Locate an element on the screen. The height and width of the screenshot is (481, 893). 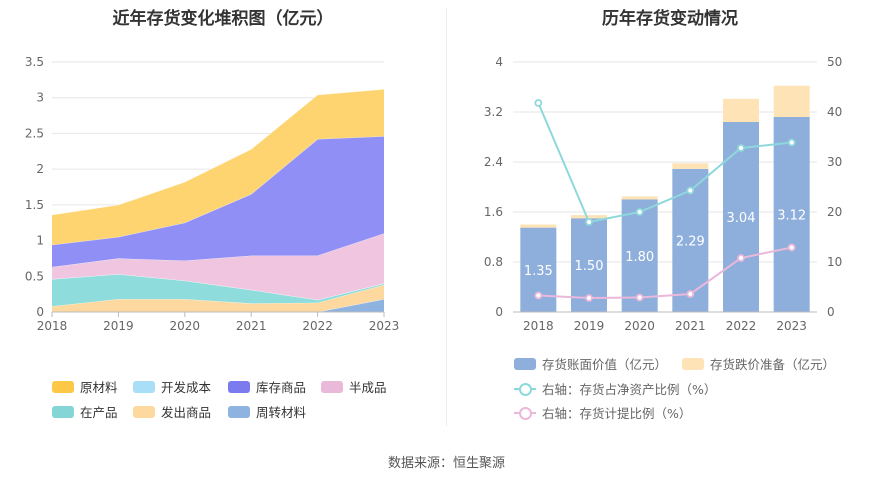
area-发出商品 is located at coordinates (218, 298).